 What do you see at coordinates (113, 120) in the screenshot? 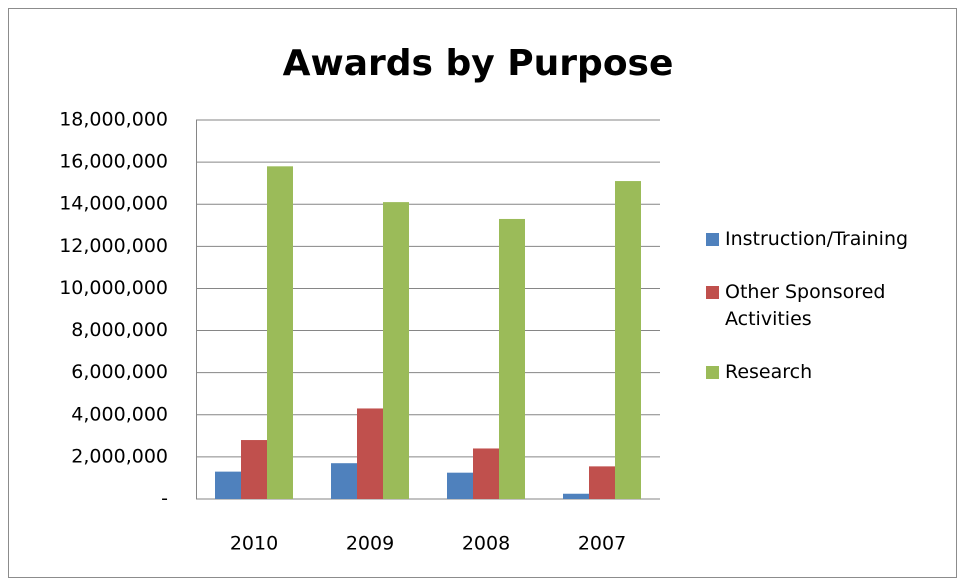
I see `y-tick-label: 18,000,000` at bounding box center [113, 120].